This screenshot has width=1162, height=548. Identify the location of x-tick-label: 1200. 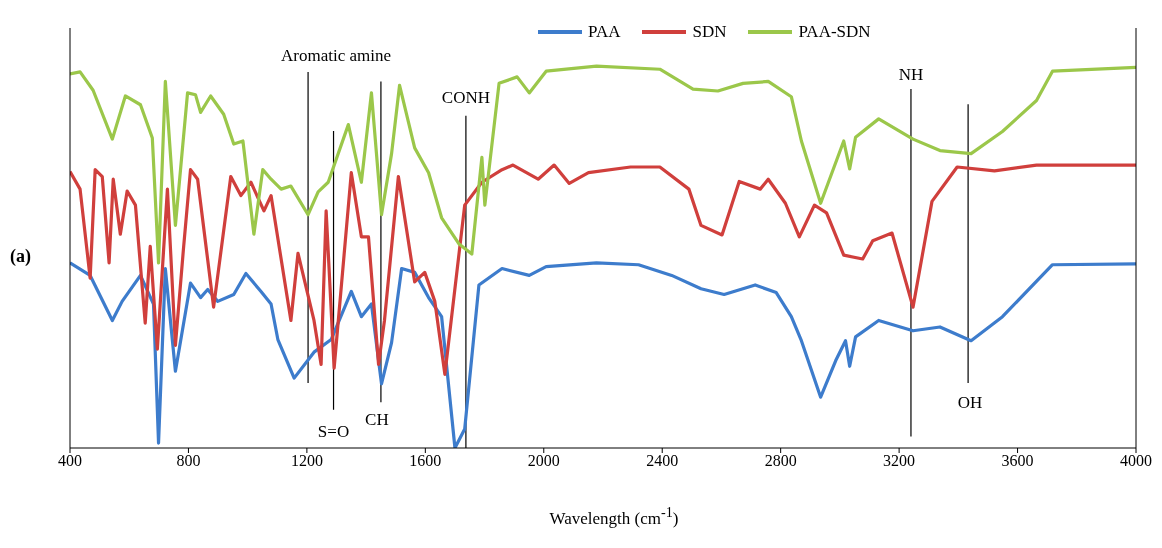
(306, 461).